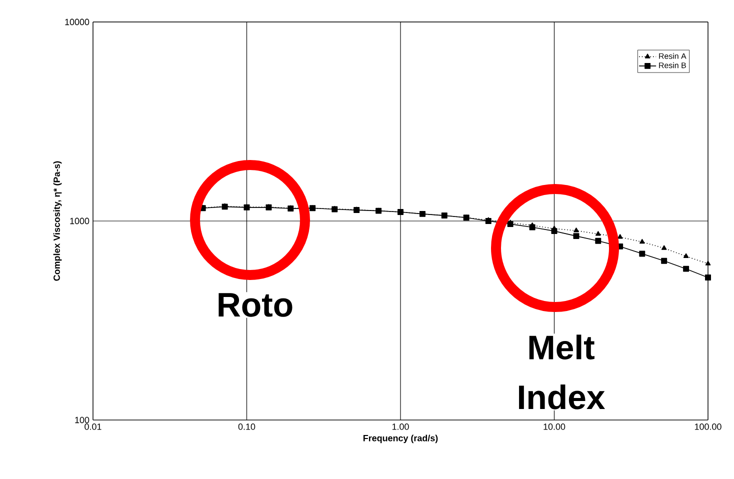 Image resolution: width=734 pixels, height=479 pixels. I want to click on x-axis-title: Frequency (rad/s), so click(400, 439).